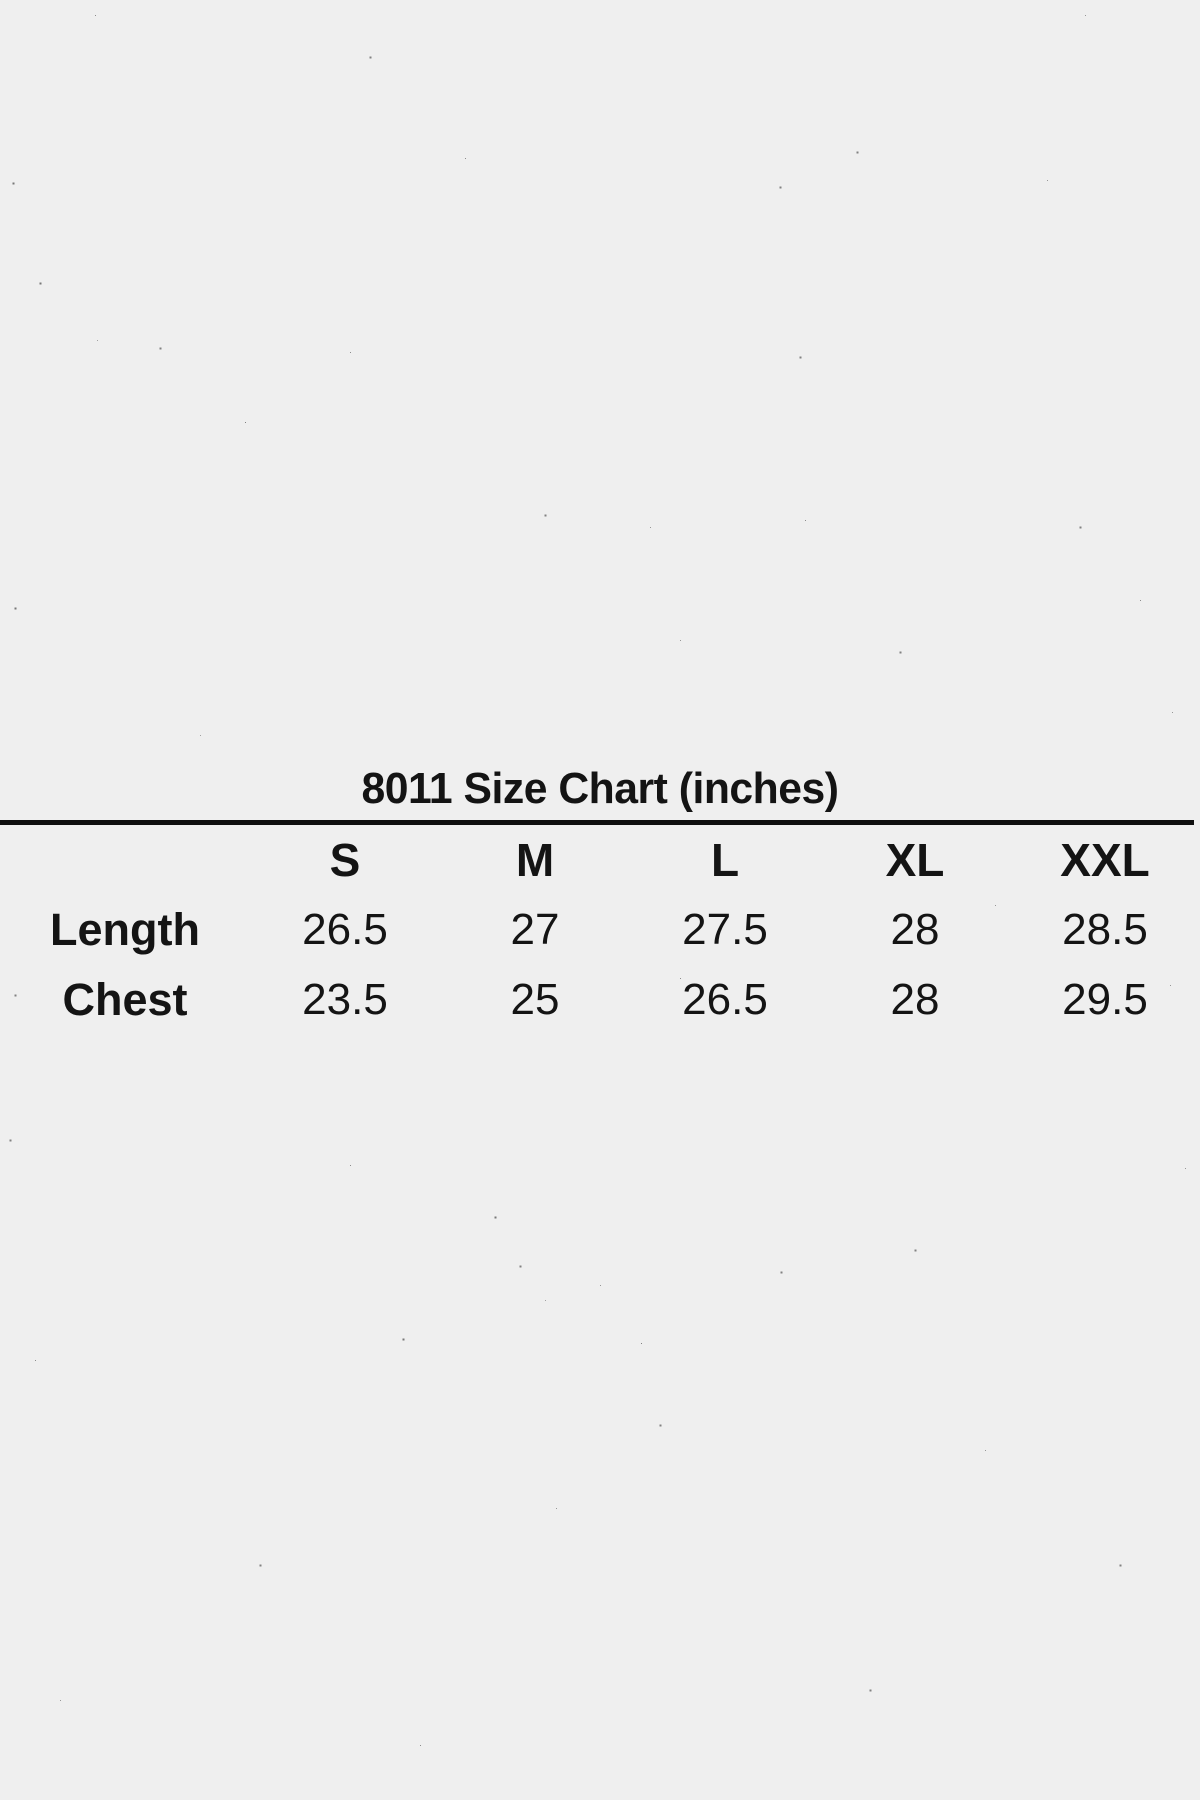 The height and width of the screenshot is (1800, 1200). What do you see at coordinates (345, 860) in the screenshot?
I see `column-header-s: S` at bounding box center [345, 860].